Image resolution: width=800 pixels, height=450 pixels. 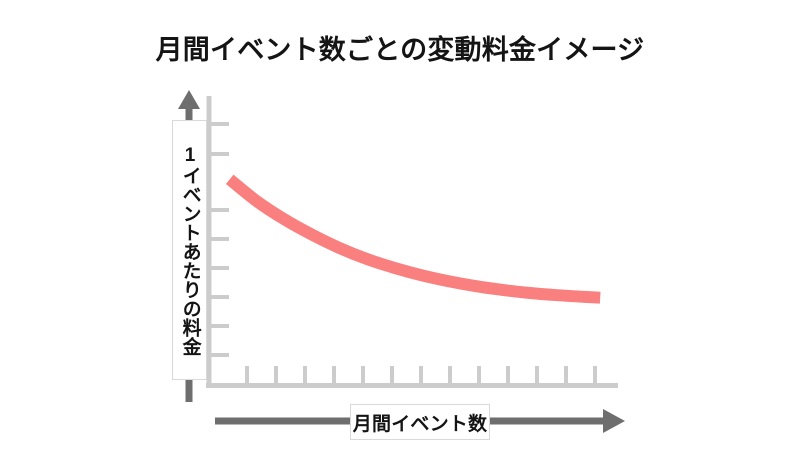 I want to click on x-axis-ticks, so click(x=421, y=374).